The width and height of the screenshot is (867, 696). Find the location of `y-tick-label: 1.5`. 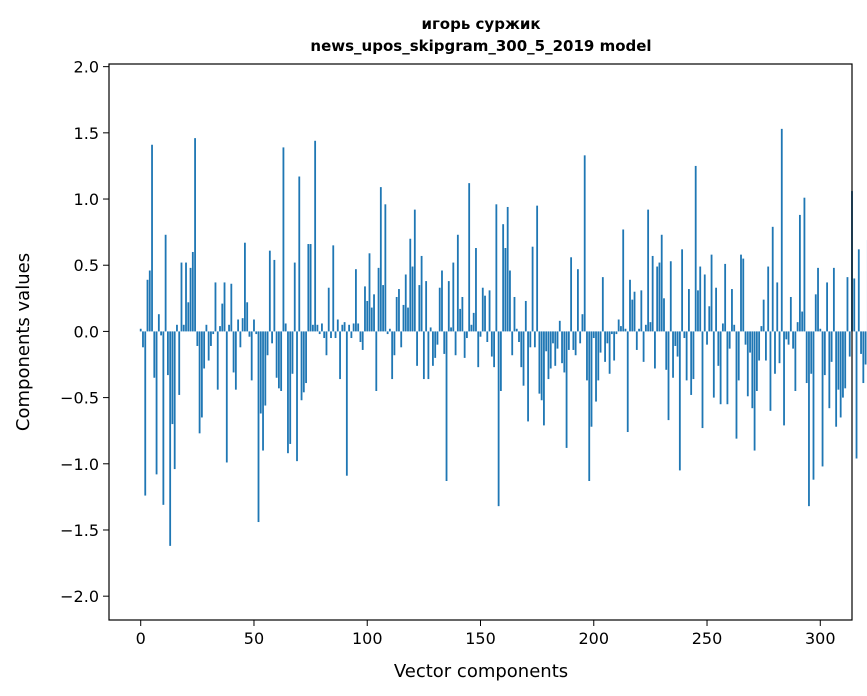

y-tick-label: 1.5 is located at coordinates (86, 133).